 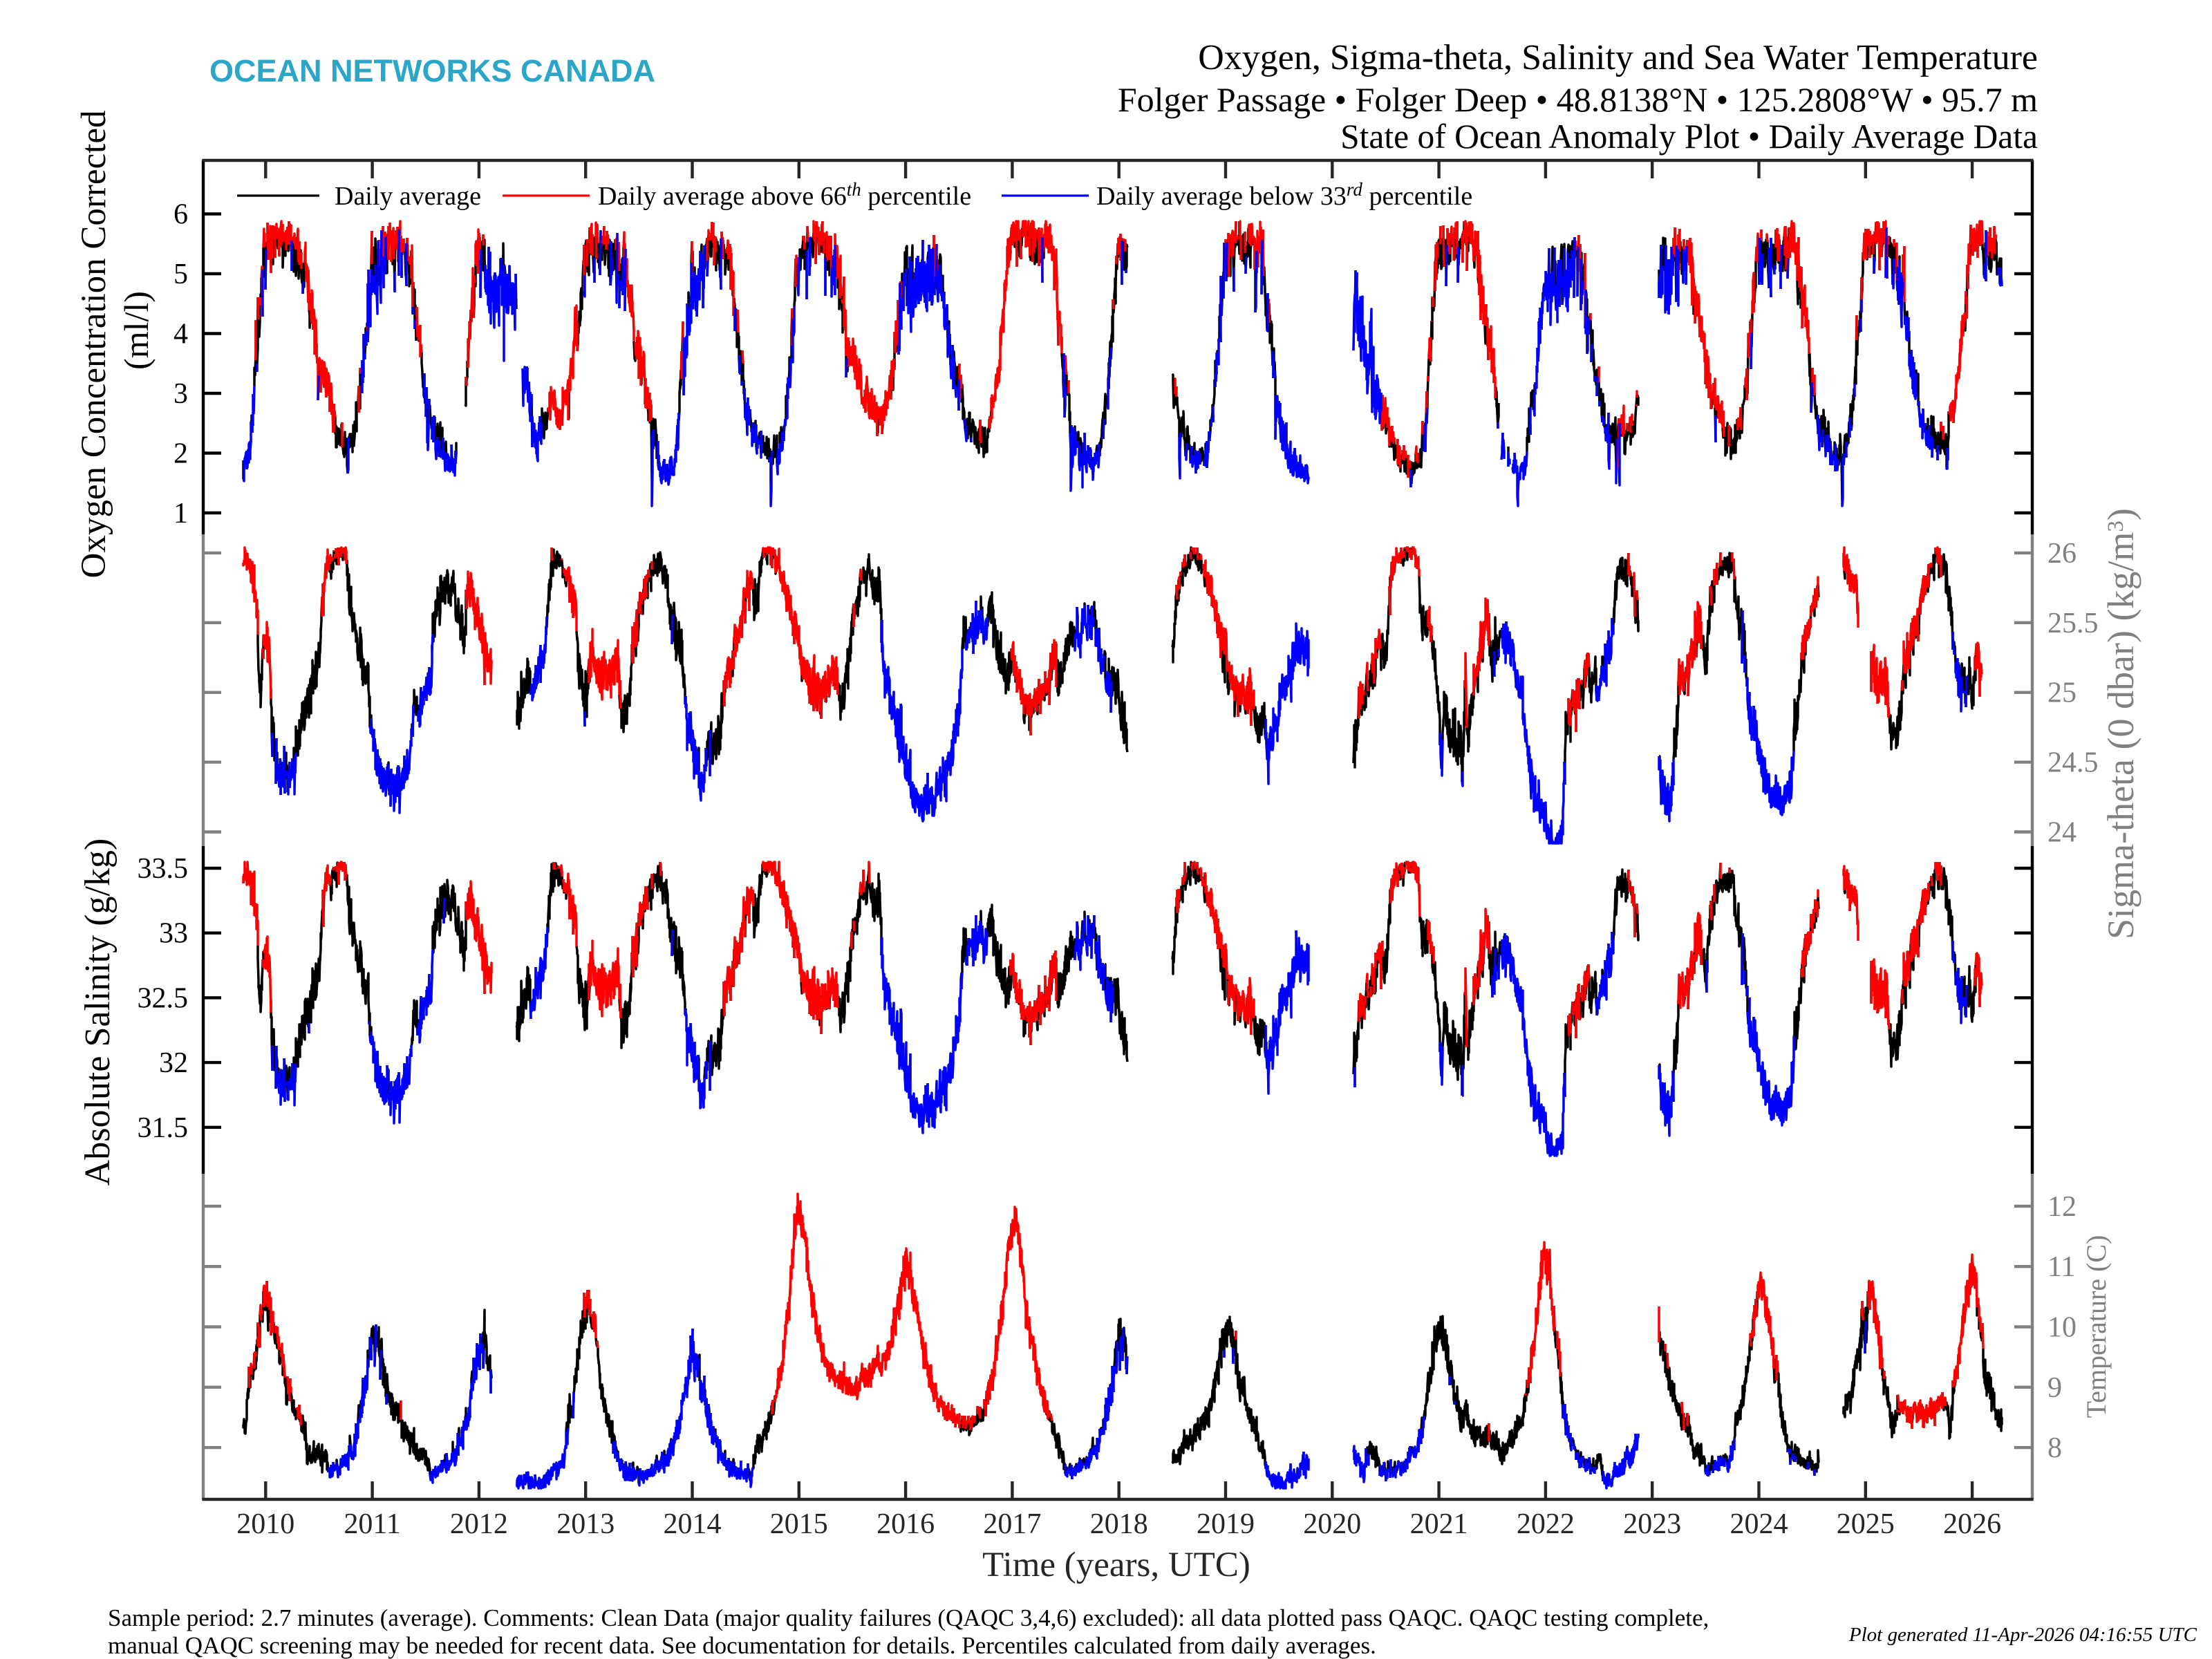 What do you see at coordinates (479, 1524) in the screenshot?
I see `svg-text: 2012` at bounding box center [479, 1524].